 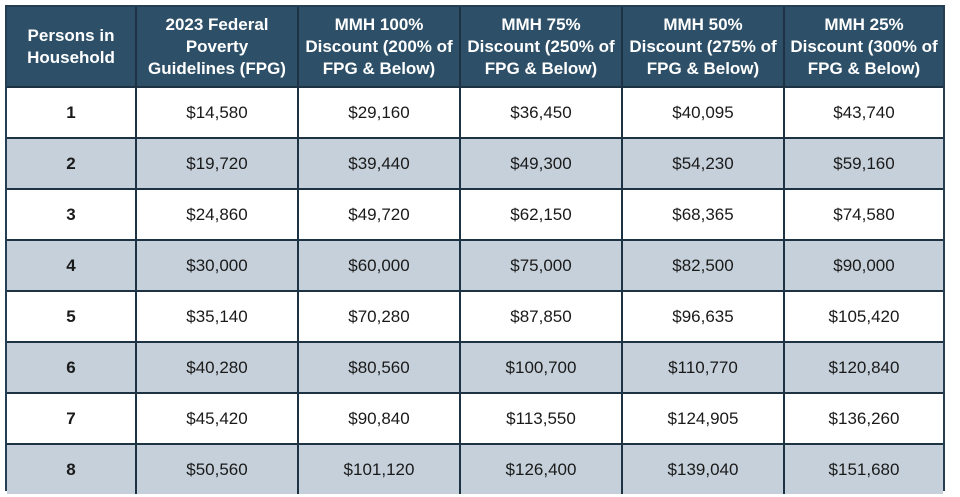 What do you see at coordinates (863, 215) in the screenshot?
I see `discount-25-cell: $74,580` at bounding box center [863, 215].